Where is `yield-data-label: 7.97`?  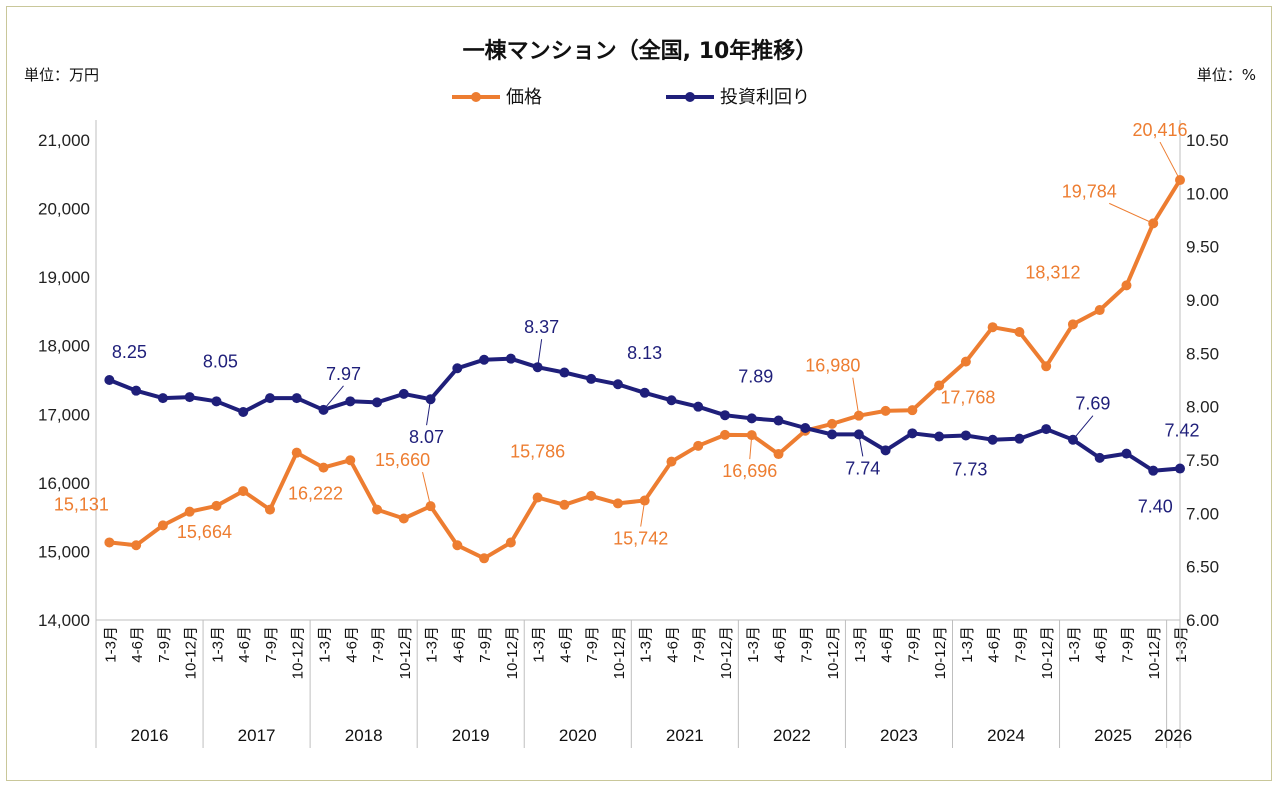 yield-data-label: 7.97 is located at coordinates (343, 374).